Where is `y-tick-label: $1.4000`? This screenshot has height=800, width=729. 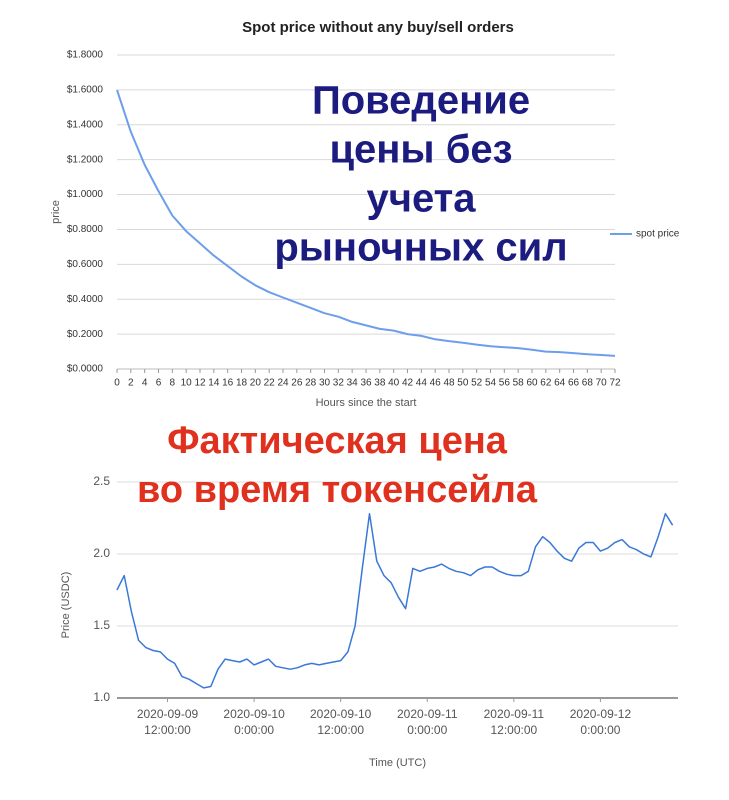
y-tick-label: $1.4000 is located at coordinates (85, 124).